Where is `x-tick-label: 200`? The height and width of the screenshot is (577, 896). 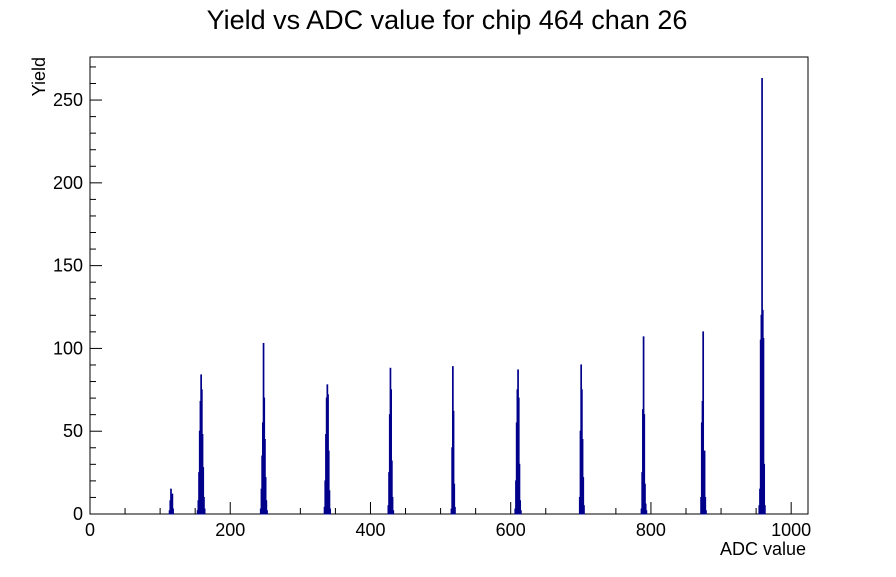 x-tick-label: 200 is located at coordinates (230, 530).